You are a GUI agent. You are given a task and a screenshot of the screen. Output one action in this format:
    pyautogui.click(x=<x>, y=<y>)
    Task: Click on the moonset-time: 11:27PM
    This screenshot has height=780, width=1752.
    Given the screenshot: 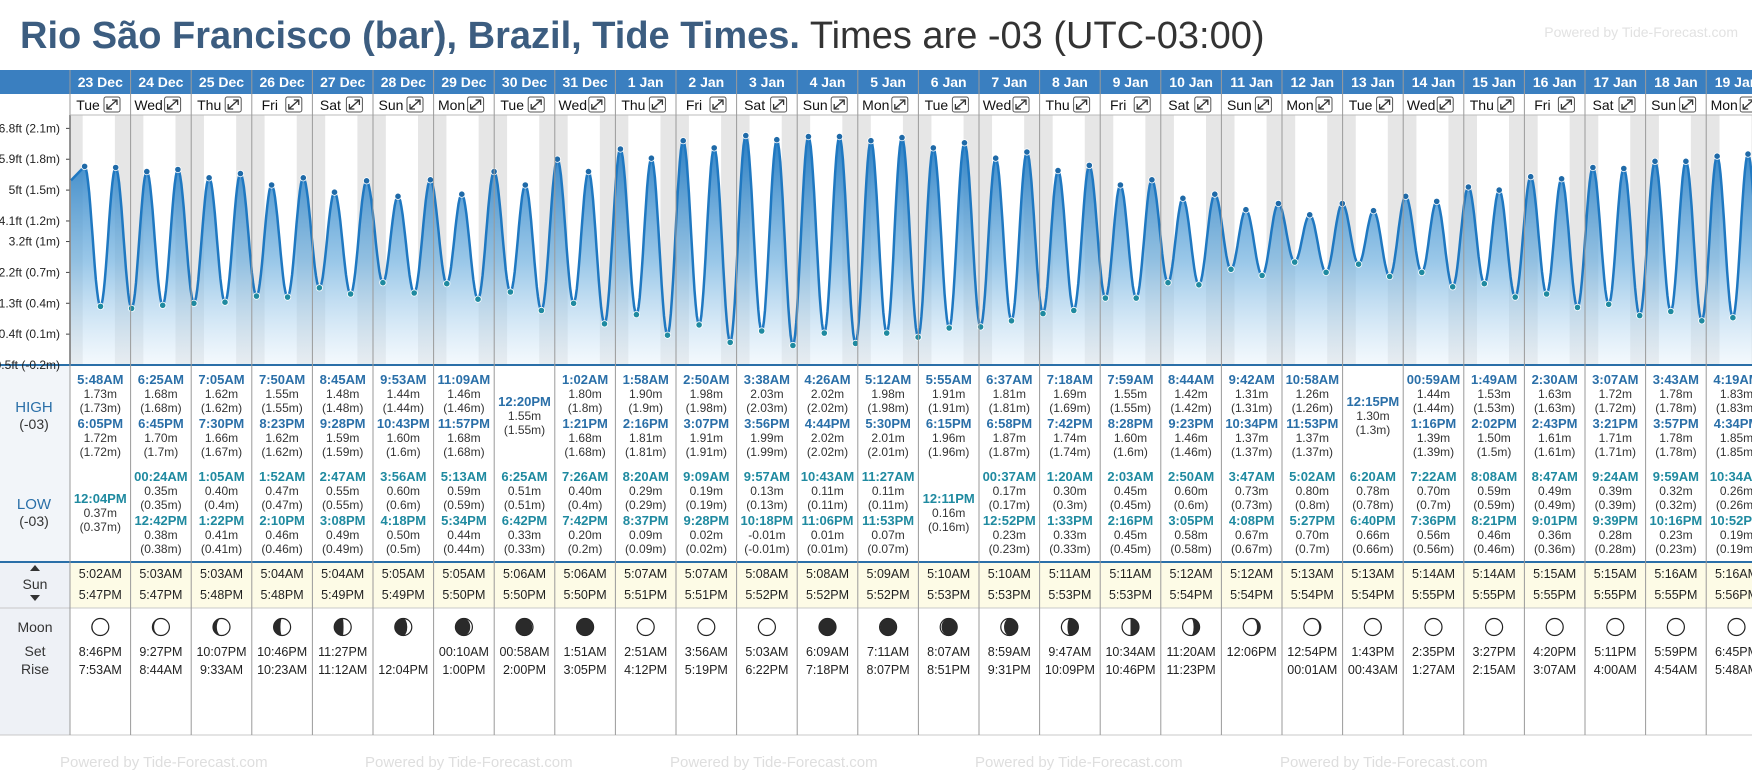 What is the action you would take?
    pyautogui.click(x=342, y=652)
    